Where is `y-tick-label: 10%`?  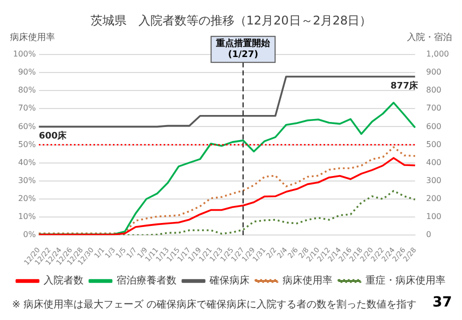 y-tick-label: 10% is located at coordinates (27, 217).